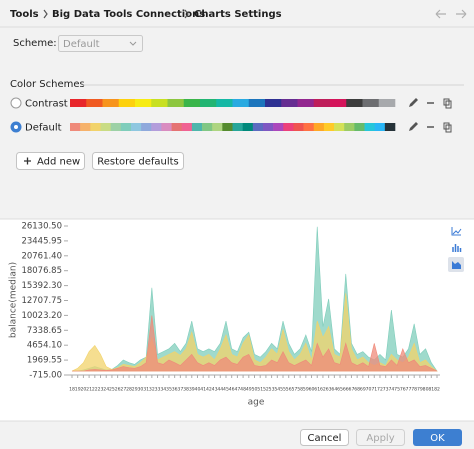  I want to click on x-tick-label: 25, so click(112, 390).